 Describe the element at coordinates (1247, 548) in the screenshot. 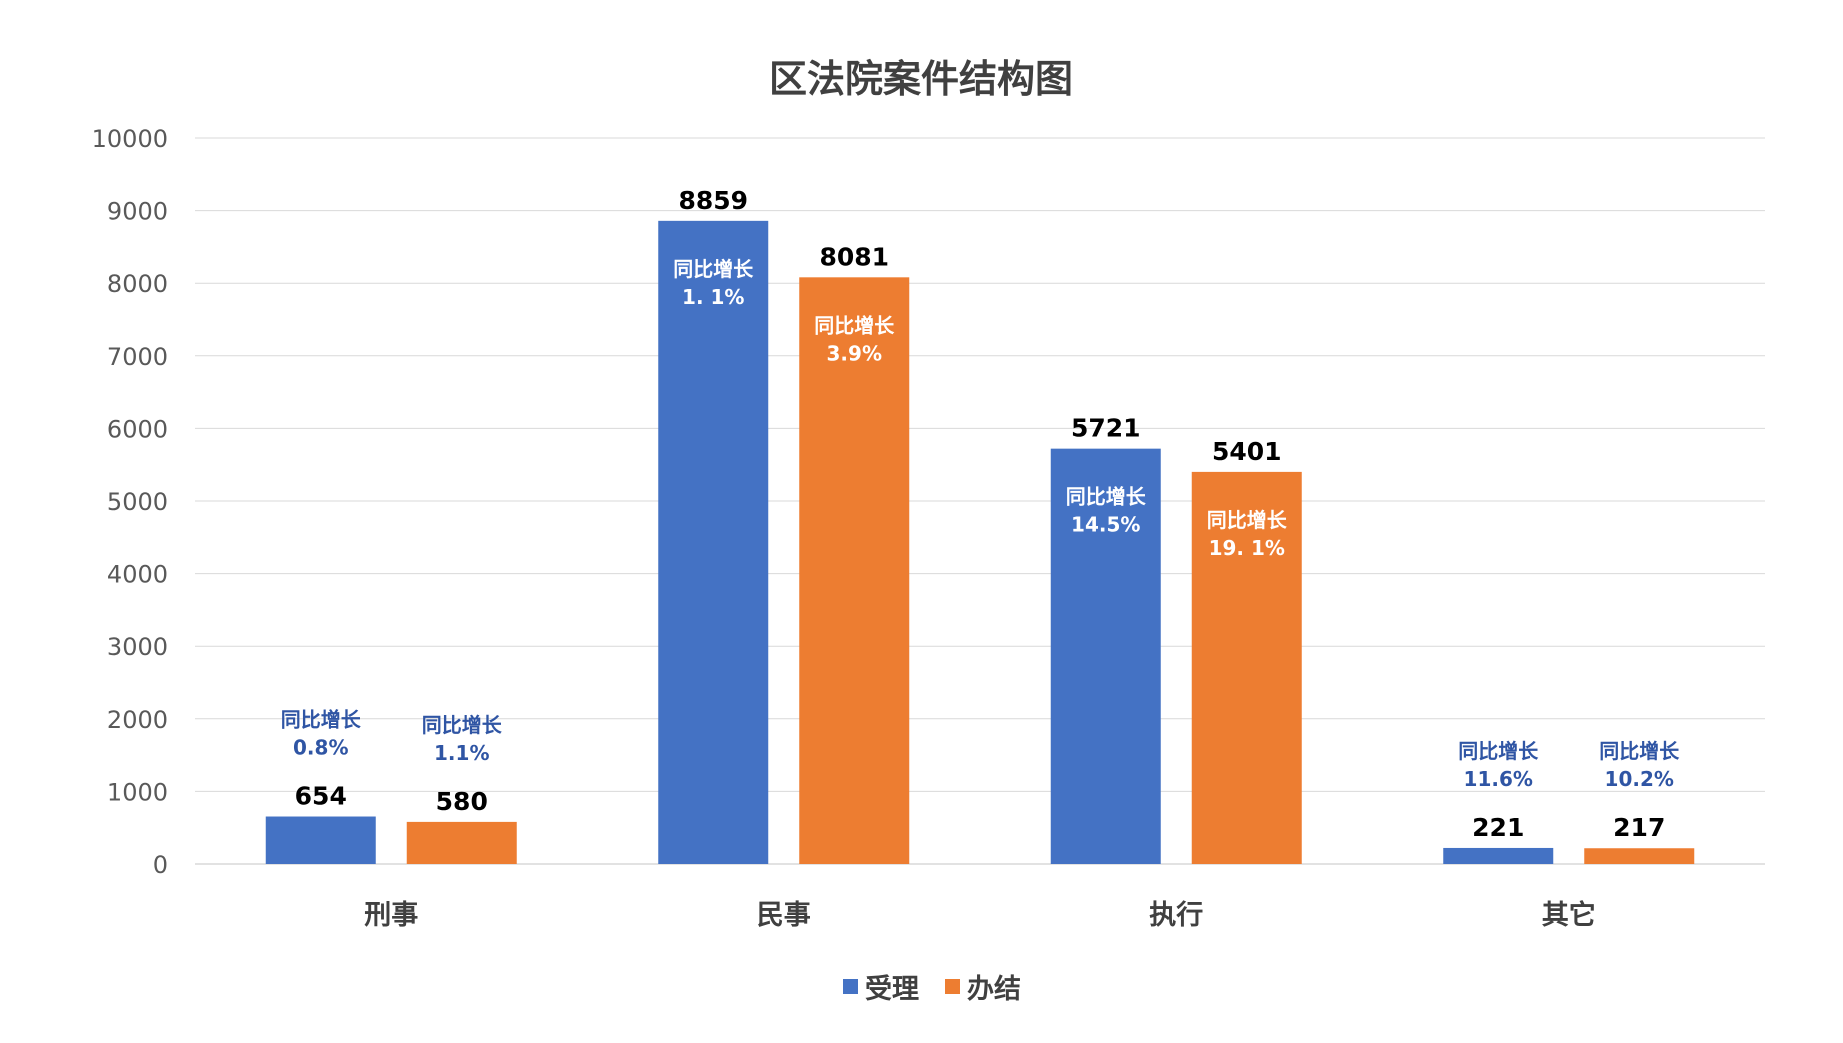

I see `growth-annotation-value: 19. 1%` at that location.